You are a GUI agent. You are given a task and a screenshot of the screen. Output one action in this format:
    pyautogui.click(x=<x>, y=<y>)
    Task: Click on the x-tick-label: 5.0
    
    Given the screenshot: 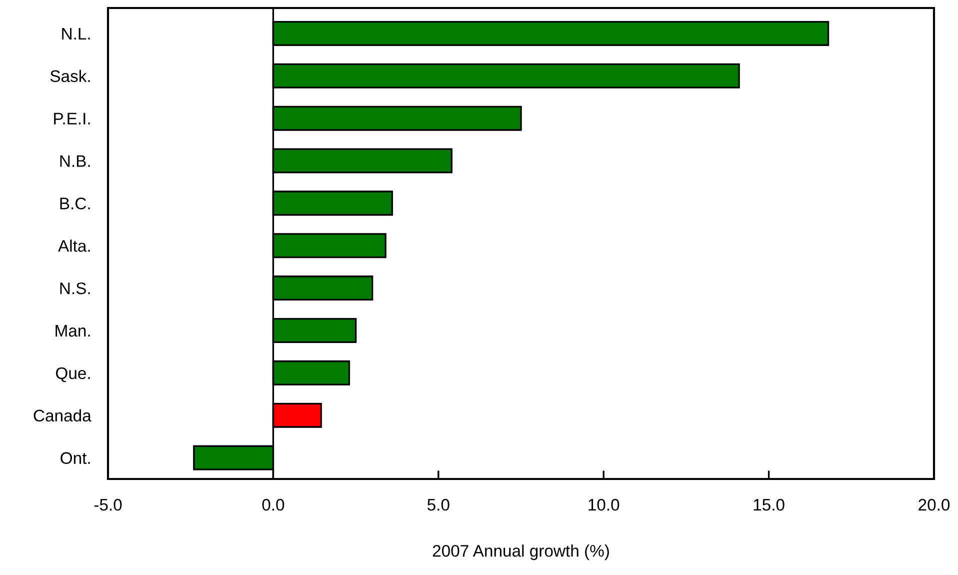 What is the action you would take?
    pyautogui.click(x=438, y=504)
    